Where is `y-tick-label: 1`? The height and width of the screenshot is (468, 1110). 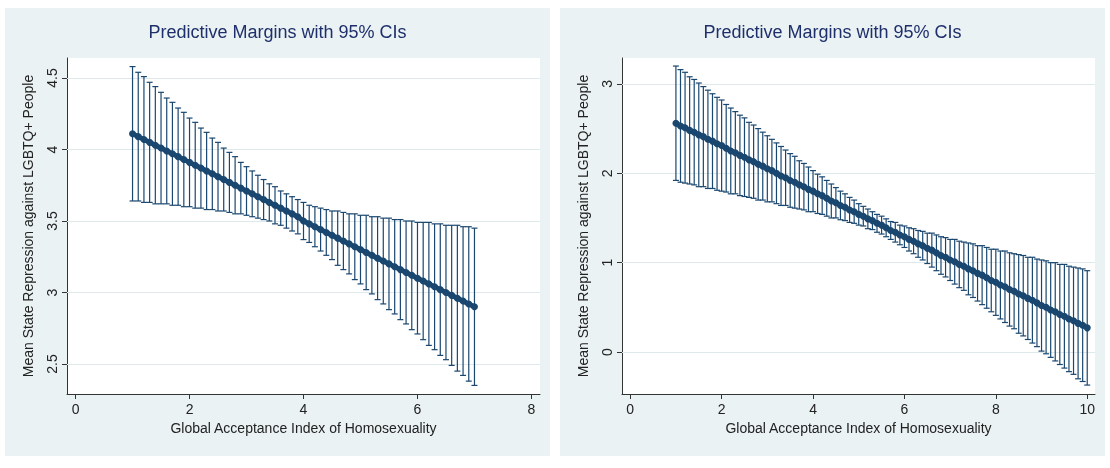
y-tick-label: 1 is located at coordinates (607, 262).